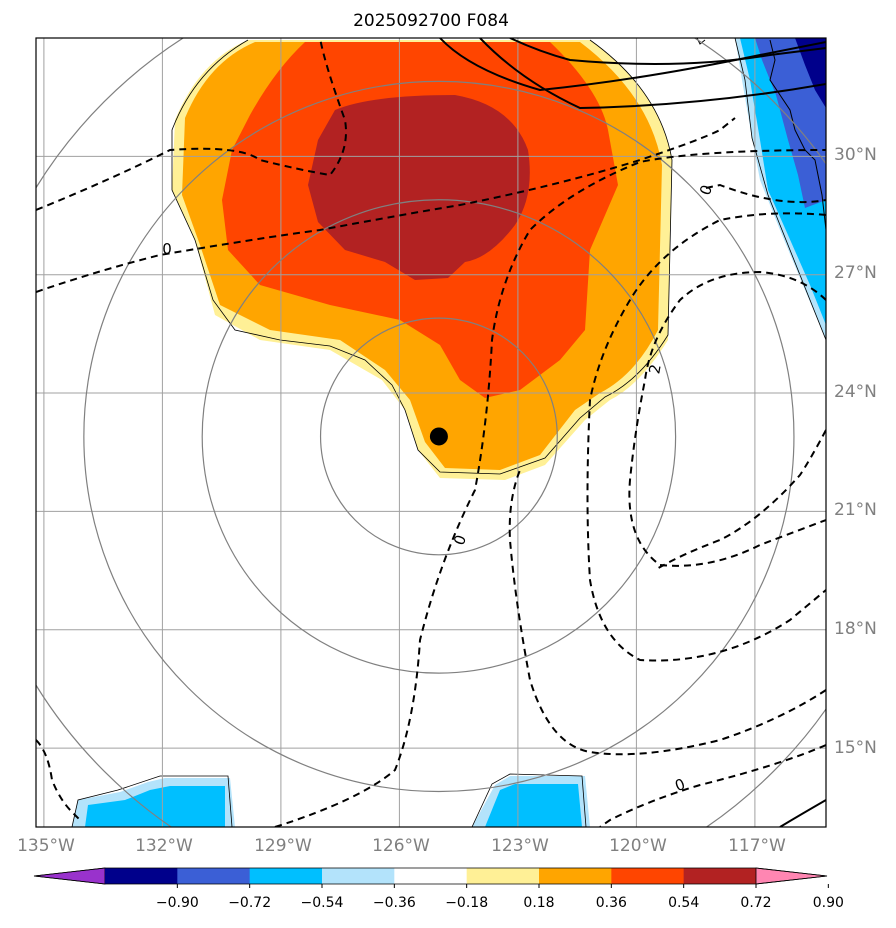 This screenshot has width=896, height=928. What do you see at coordinates (855, 392) in the screenshot?
I see `y-tick-24n: 24°N` at bounding box center [855, 392].